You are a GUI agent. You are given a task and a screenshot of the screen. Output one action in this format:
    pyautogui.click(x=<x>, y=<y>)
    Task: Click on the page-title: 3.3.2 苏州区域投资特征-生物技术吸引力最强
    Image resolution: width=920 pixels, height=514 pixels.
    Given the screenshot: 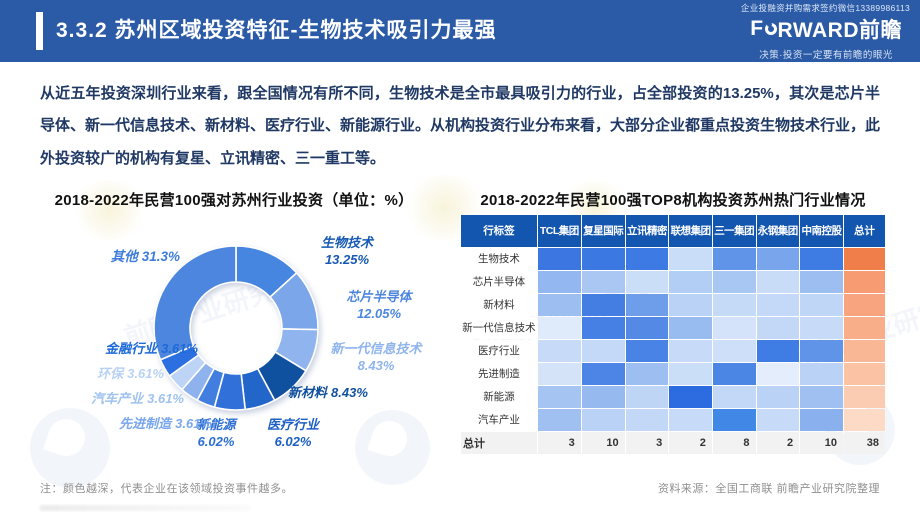 What is the action you would take?
    pyautogui.click(x=276, y=30)
    